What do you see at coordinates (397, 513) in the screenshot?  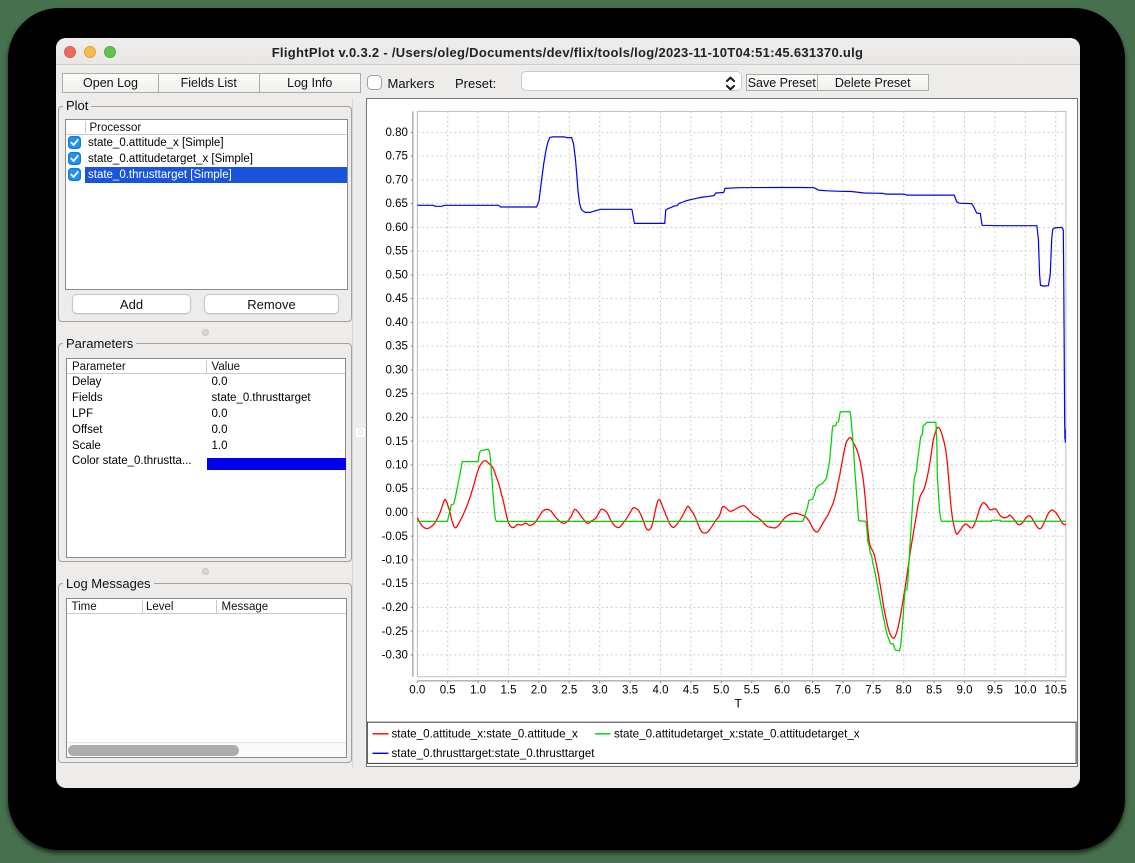 I see `svg-text: 0.00` at bounding box center [397, 513].